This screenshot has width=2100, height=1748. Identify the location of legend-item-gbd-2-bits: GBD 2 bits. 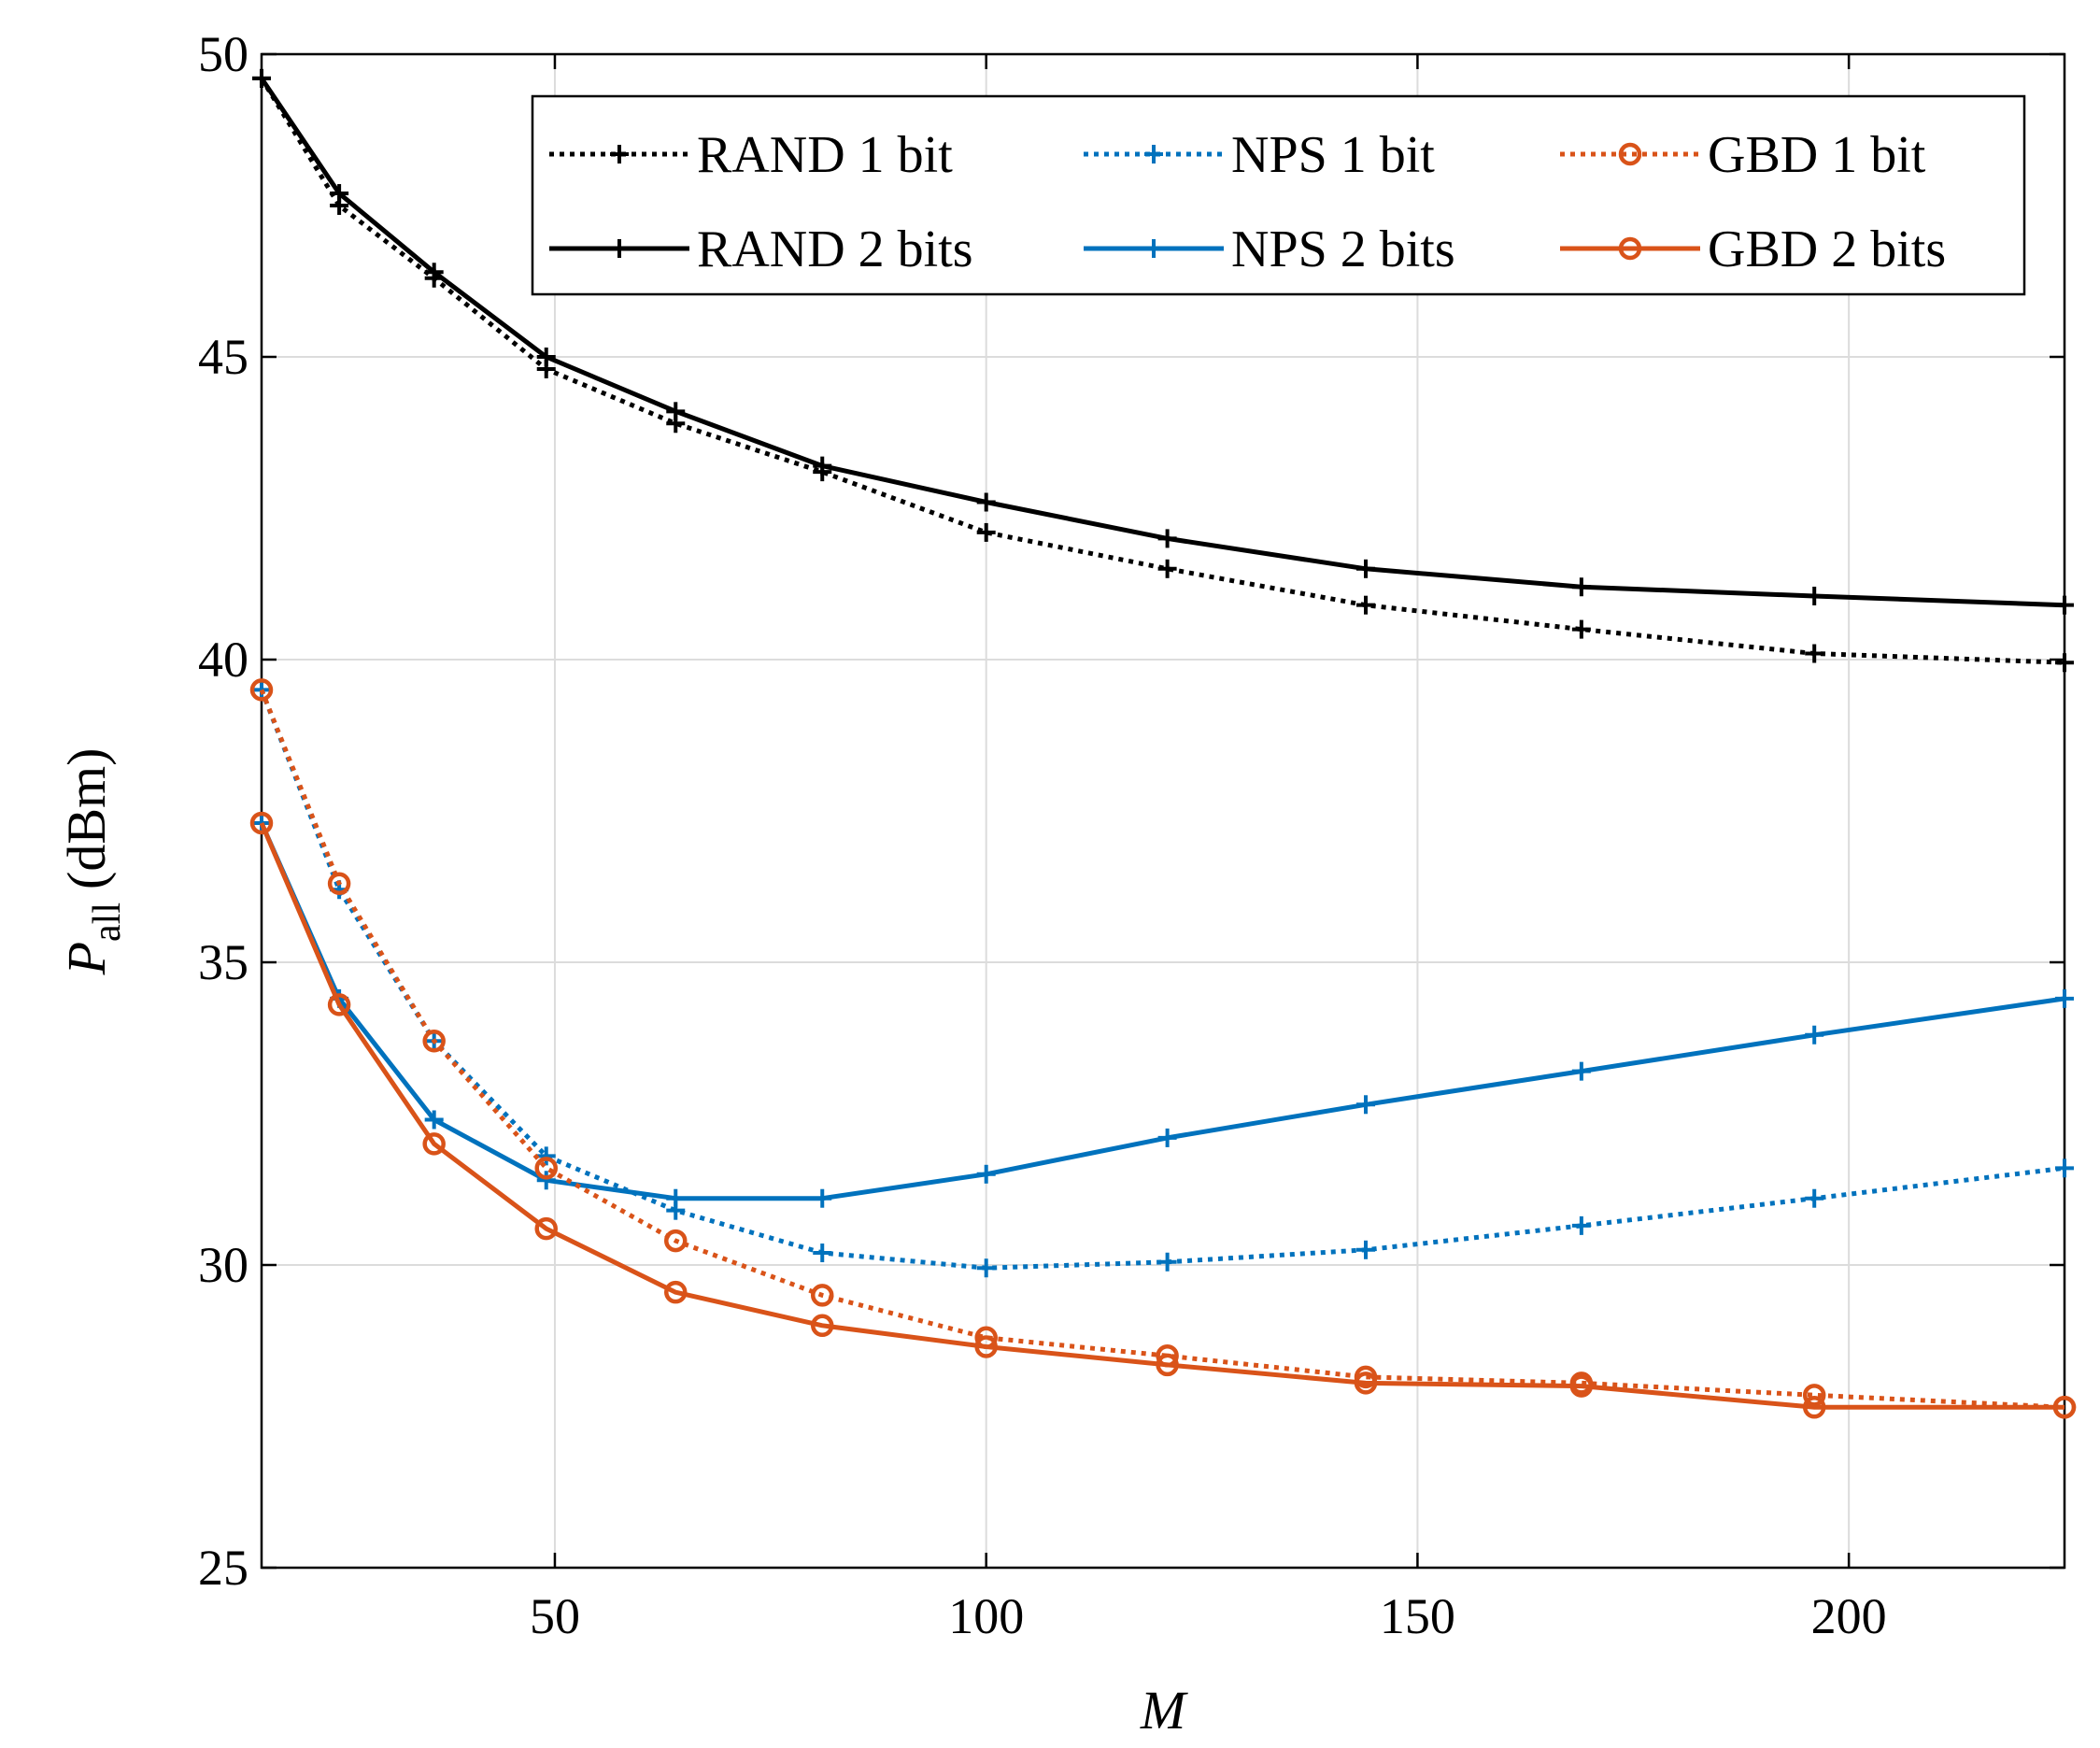
(1753, 249).